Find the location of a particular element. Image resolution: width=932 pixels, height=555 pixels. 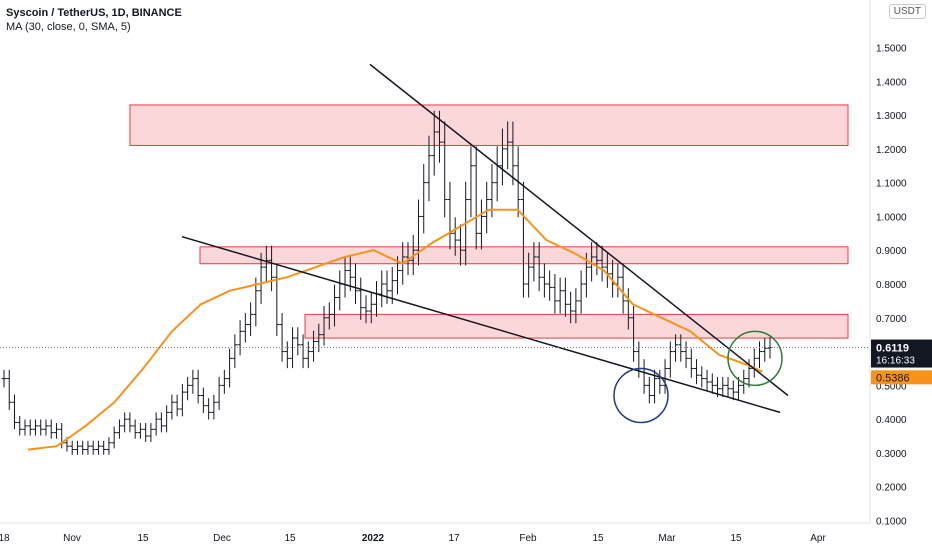

x-tick-label: 2022 is located at coordinates (373, 538).